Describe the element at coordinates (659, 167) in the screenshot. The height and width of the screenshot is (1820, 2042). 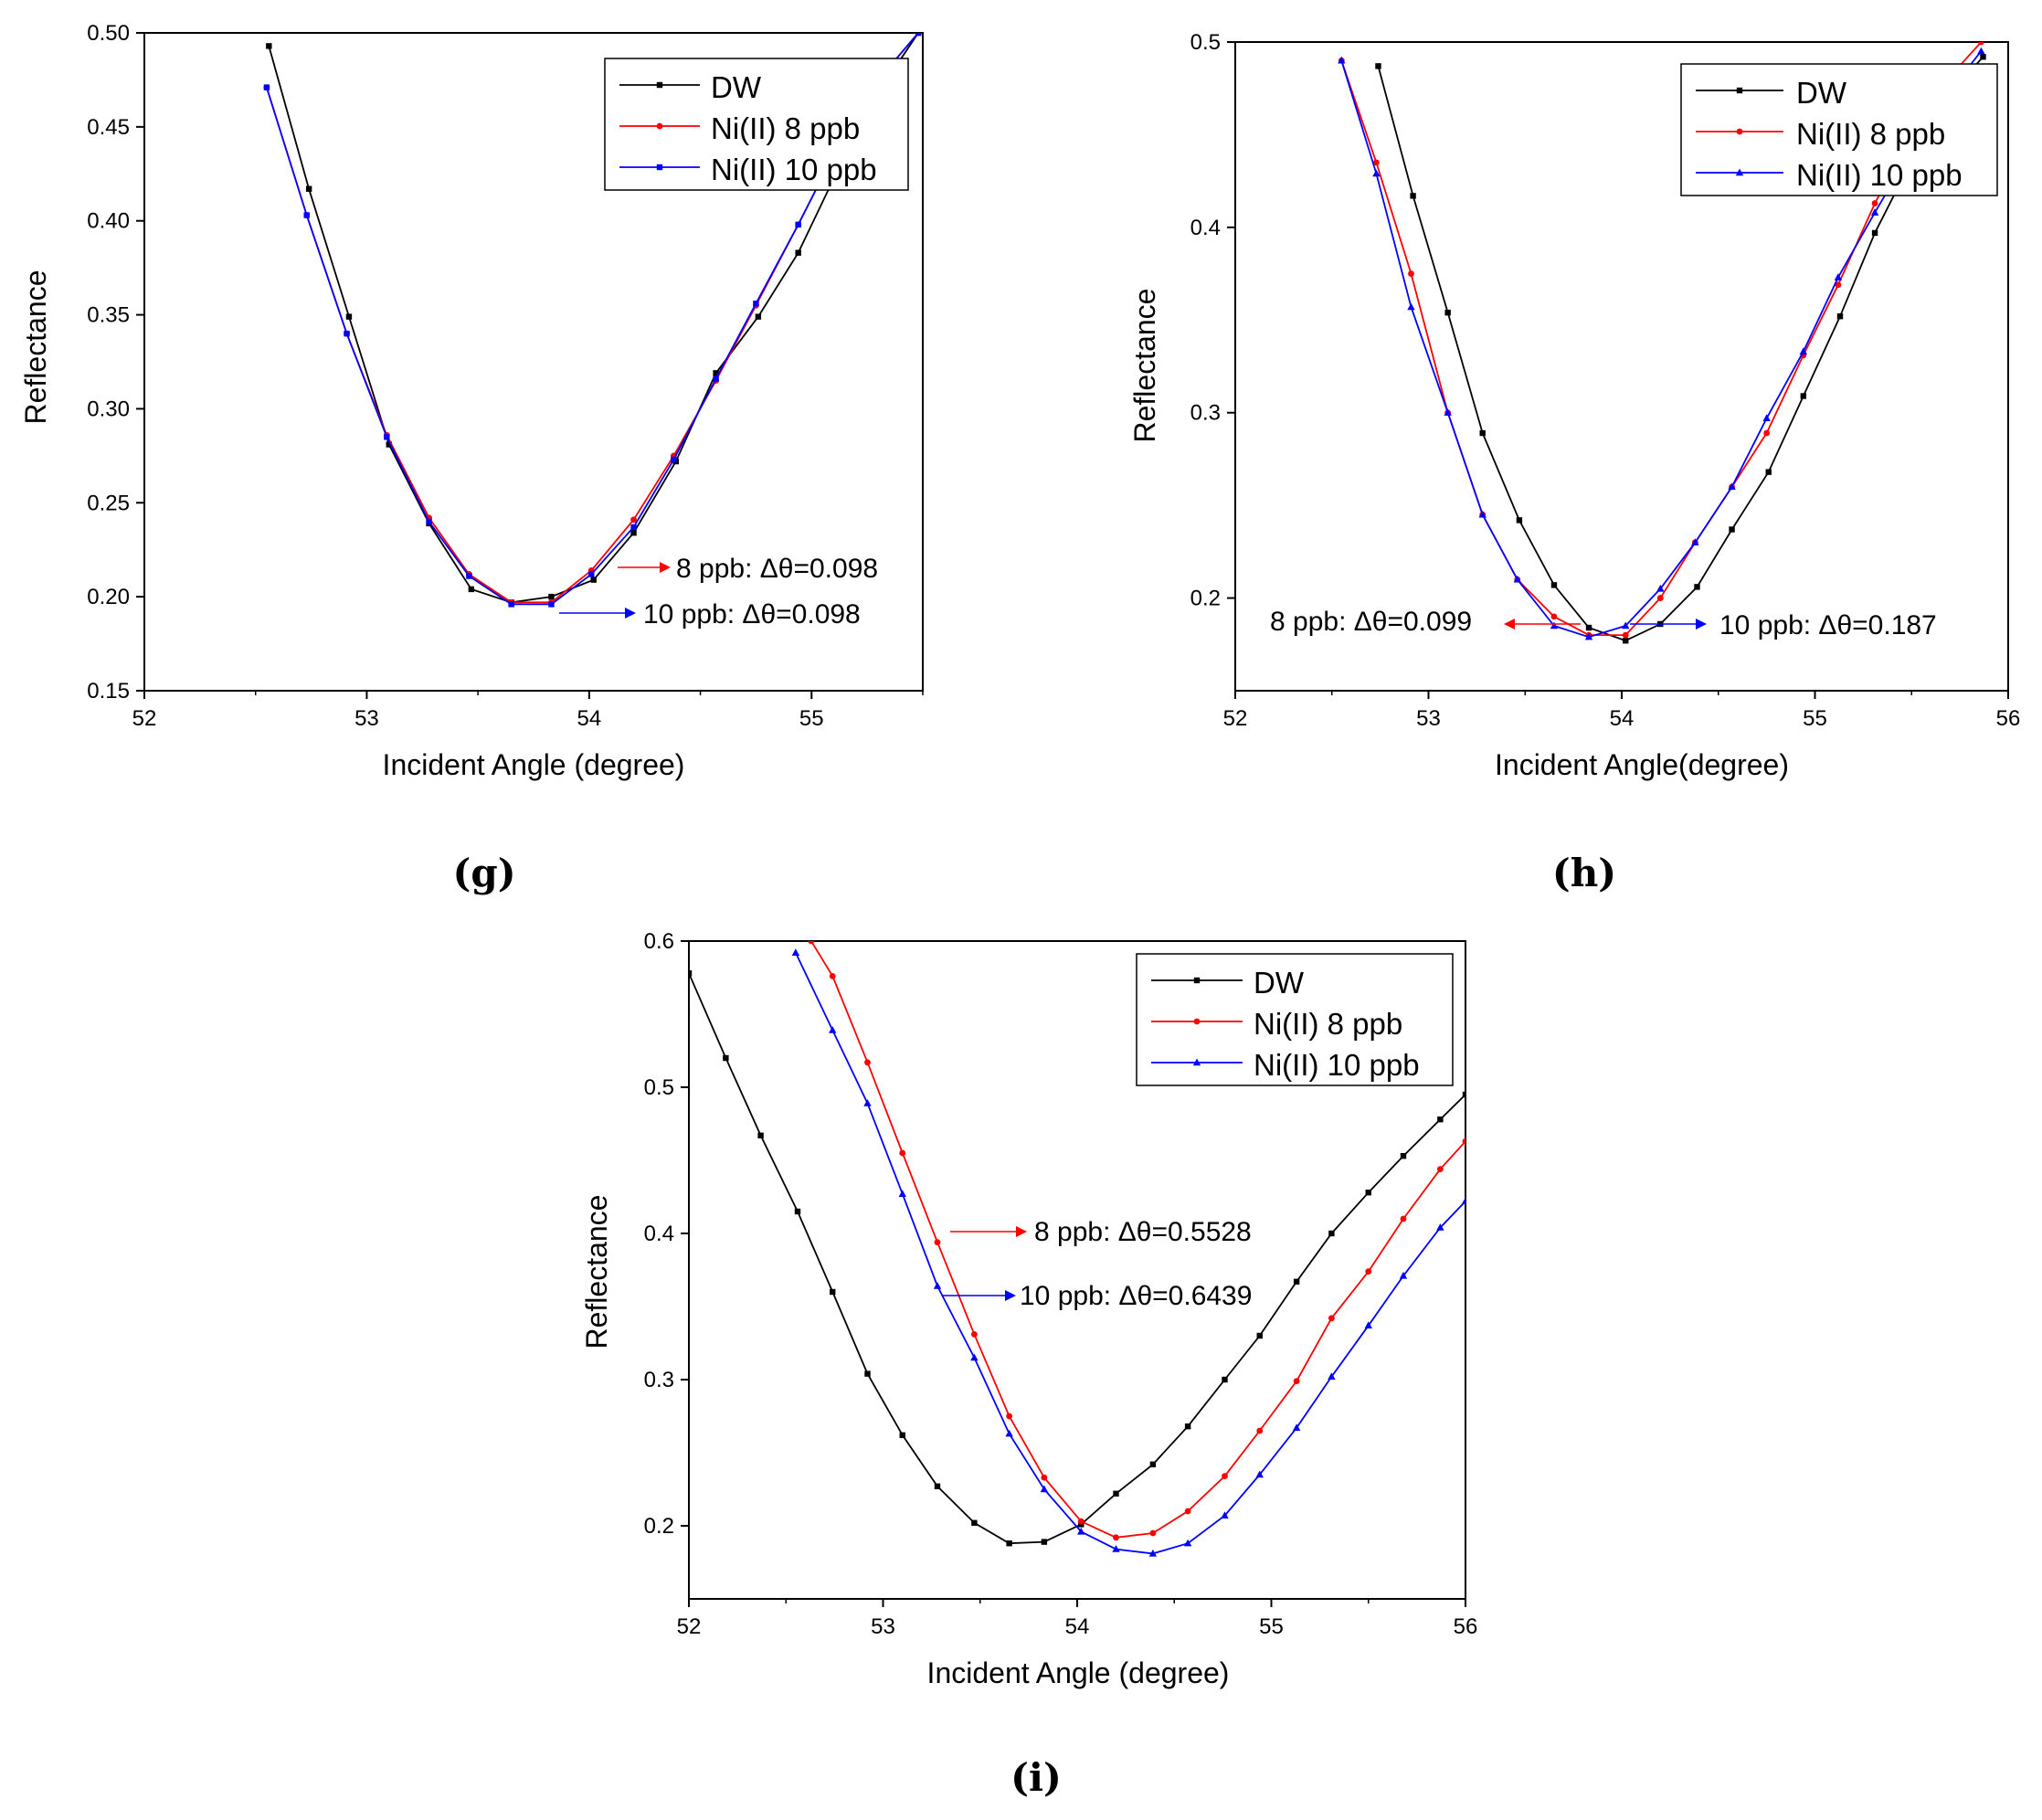
I see `legend-marker-10ppb` at that location.